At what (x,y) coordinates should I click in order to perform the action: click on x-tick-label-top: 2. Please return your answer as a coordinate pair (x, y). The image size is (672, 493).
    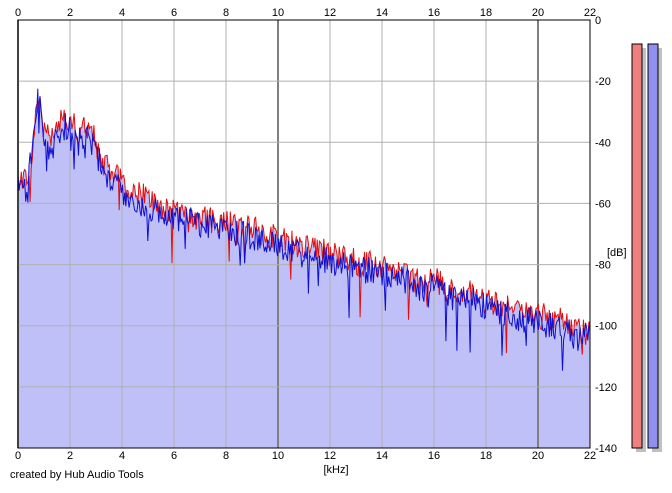
    Looking at the image, I should click on (70, 13).